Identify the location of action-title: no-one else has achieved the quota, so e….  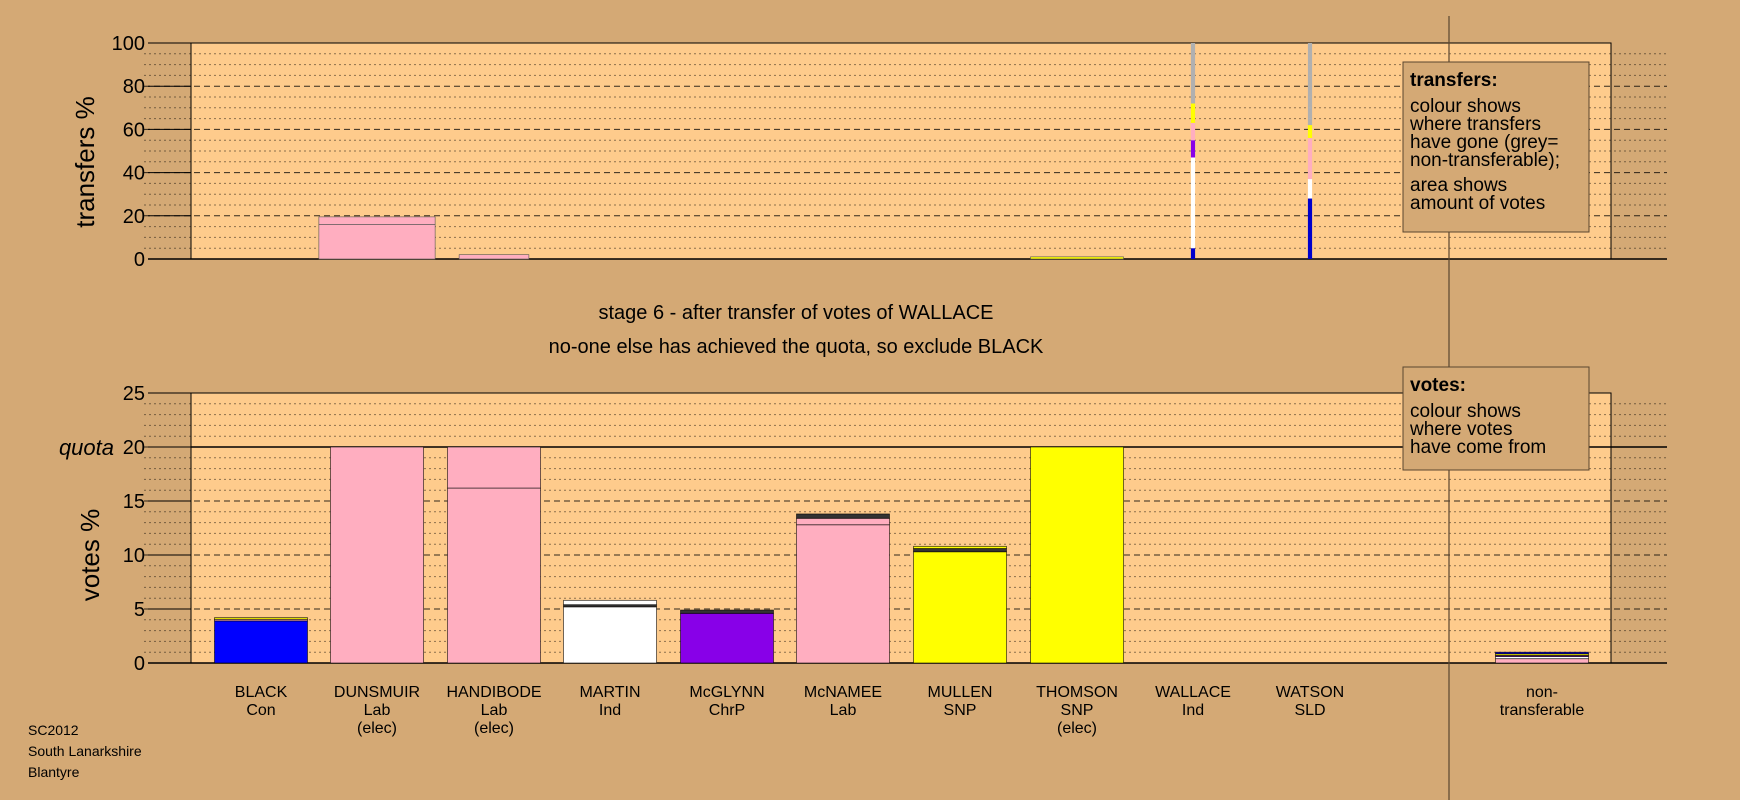
(796, 347).